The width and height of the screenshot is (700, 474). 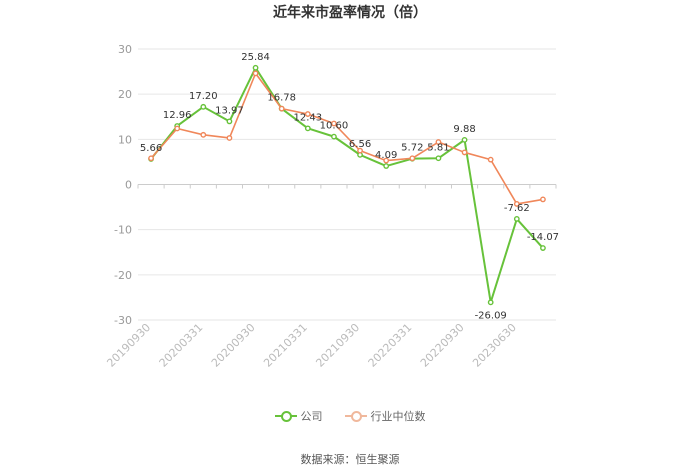 I want to click on data-label: 12.43, so click(x=307, y=117).